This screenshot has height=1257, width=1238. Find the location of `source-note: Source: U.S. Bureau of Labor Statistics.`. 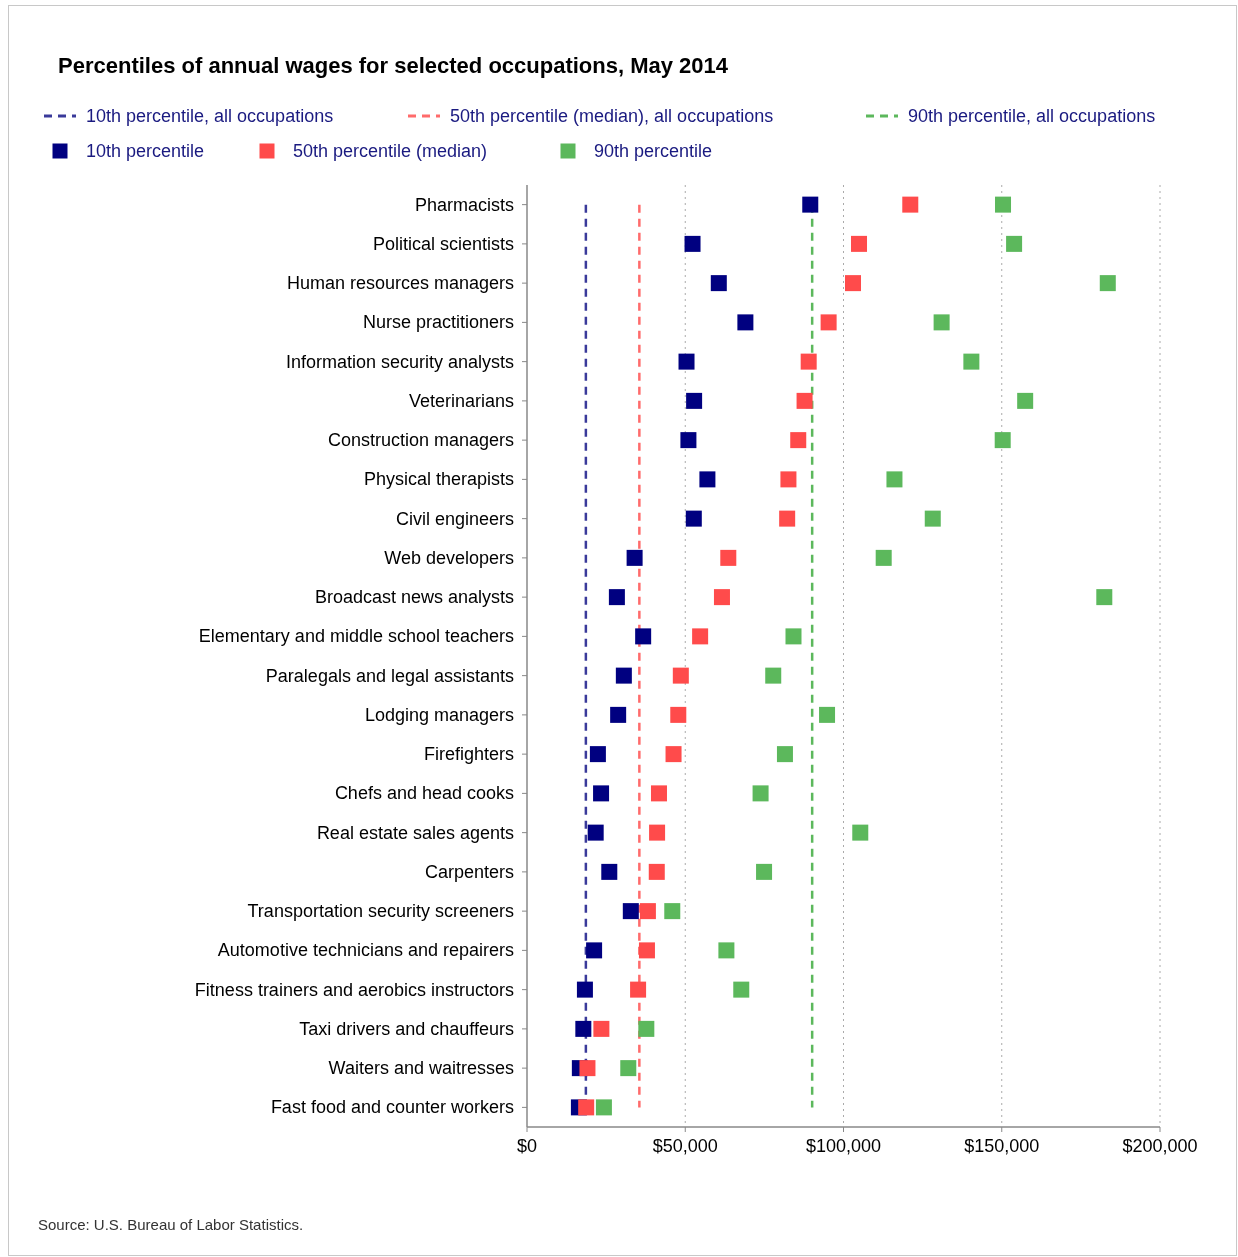

source-note: Source: U.S. Bureau of Labor Statistics. is located at coordinates (171, 1224).